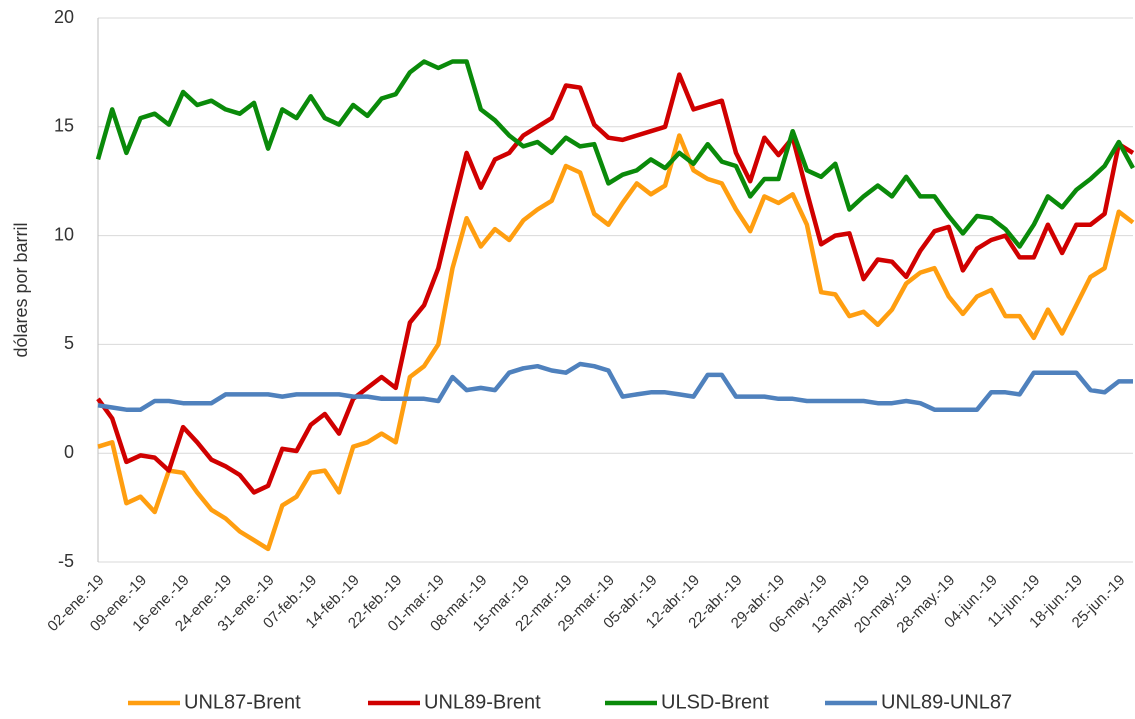 The height and width of the screenshot is (719, 1135). What do you see at coordinates (69, 343) in the screenshot?
I see `y-tick-label: 5` at bounding box center [69, 343].